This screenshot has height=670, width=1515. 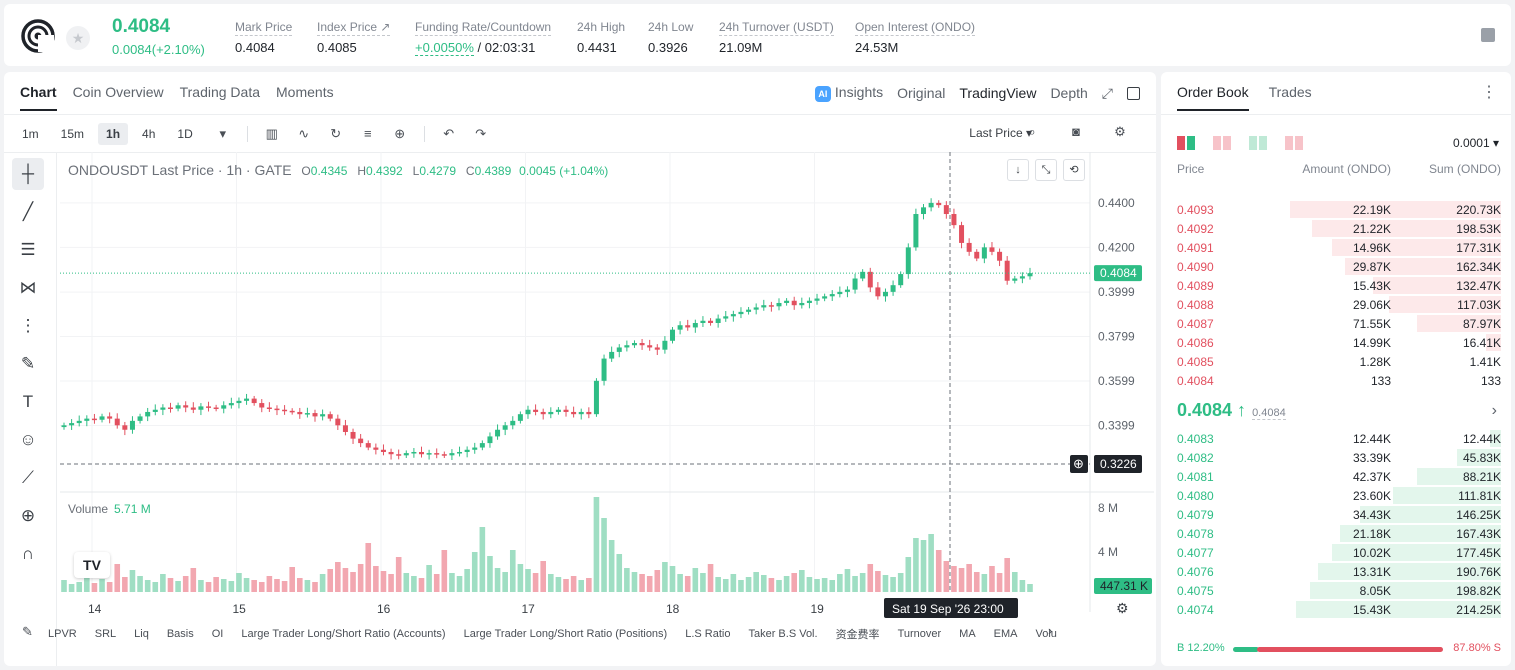 What do you see at coordinates (919, 634) in the screenshot?
I see `indicator-item: Turnover` at bounding box center [919, 634].